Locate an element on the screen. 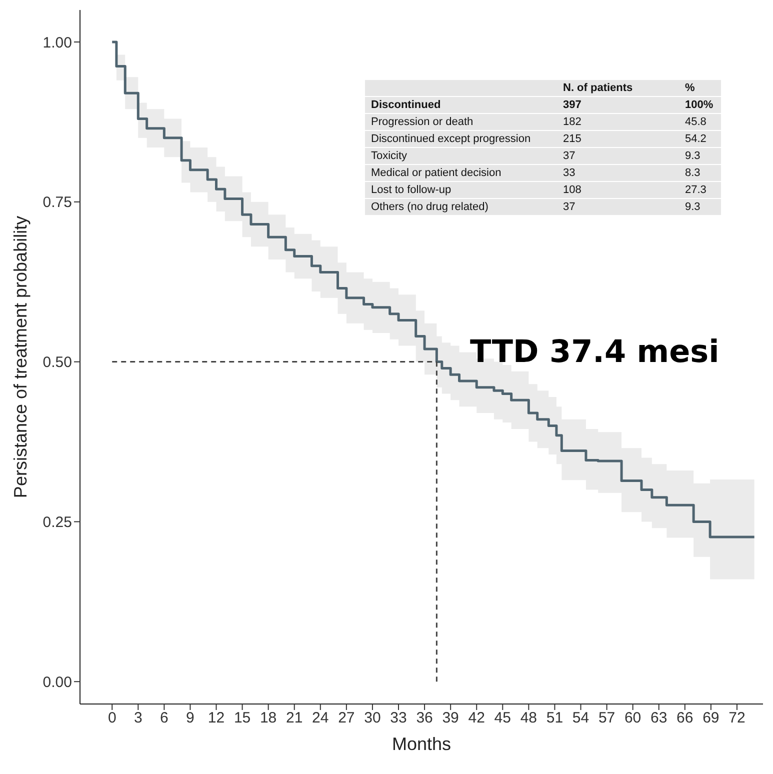 The image size is (773, 774). x-tick-label: 9 is located at coordinates (190, 718).